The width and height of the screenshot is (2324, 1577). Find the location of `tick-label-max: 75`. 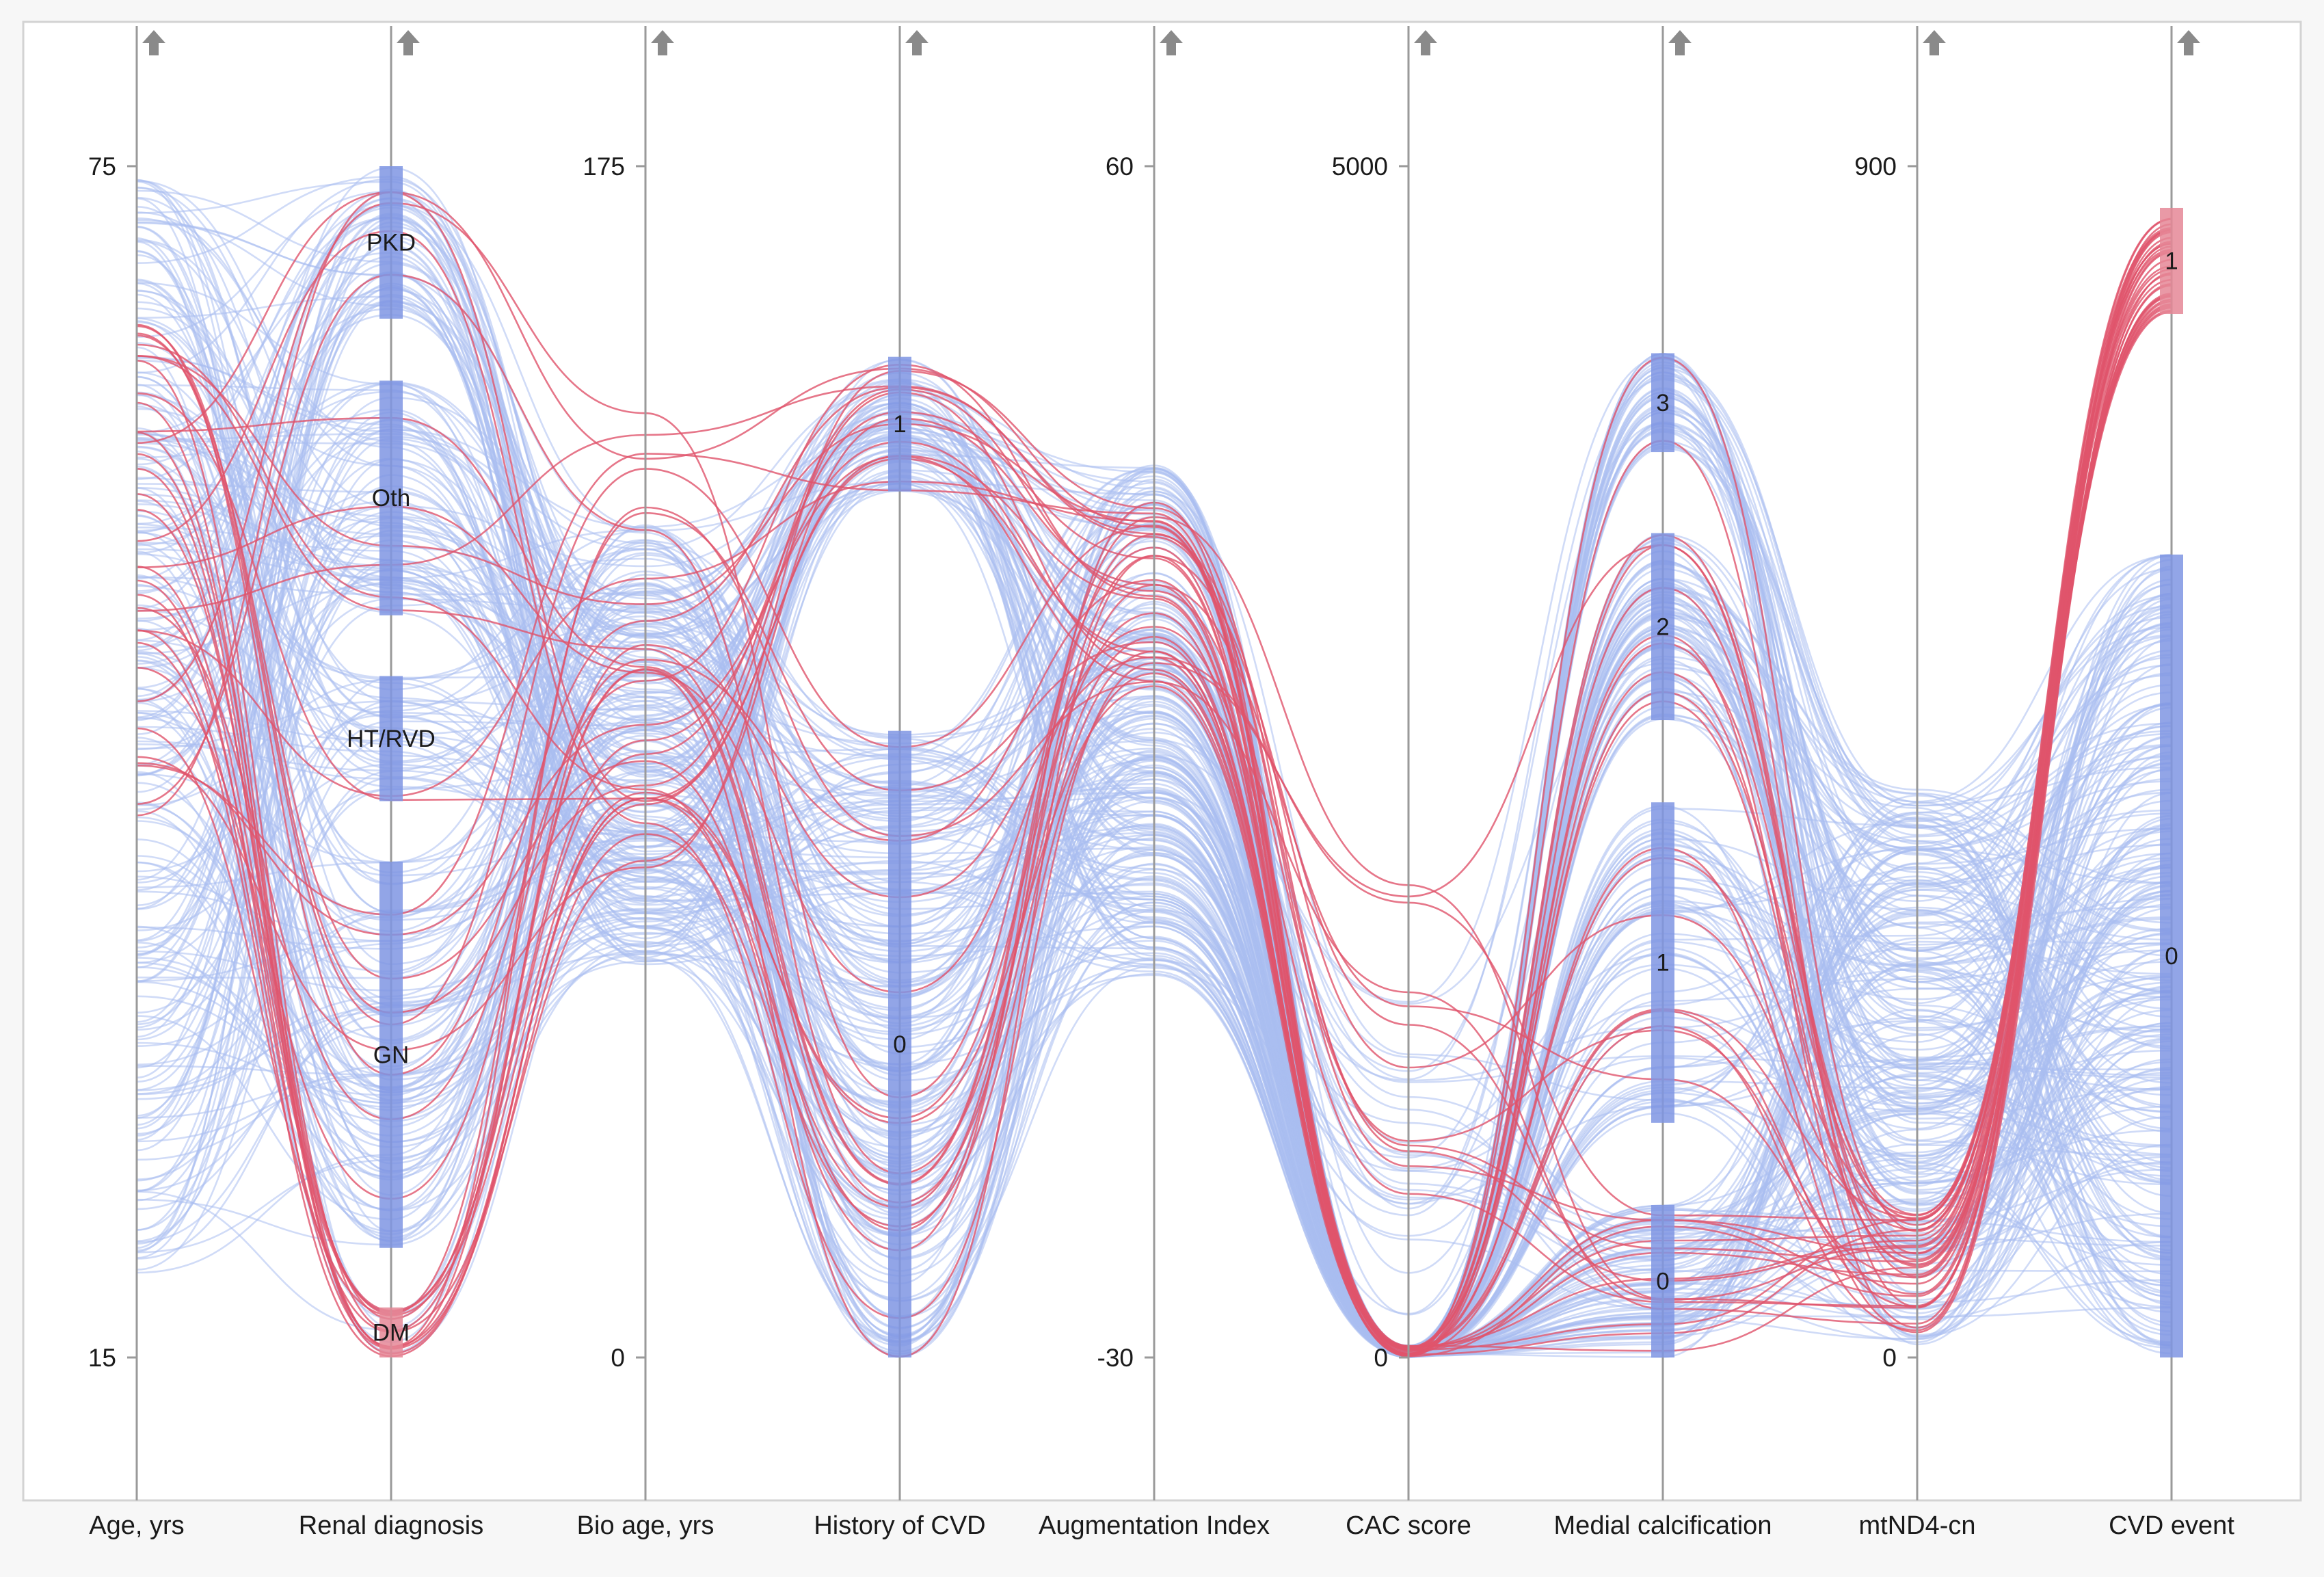

tick-label-max: 75 is located at coordinates (102, 167).